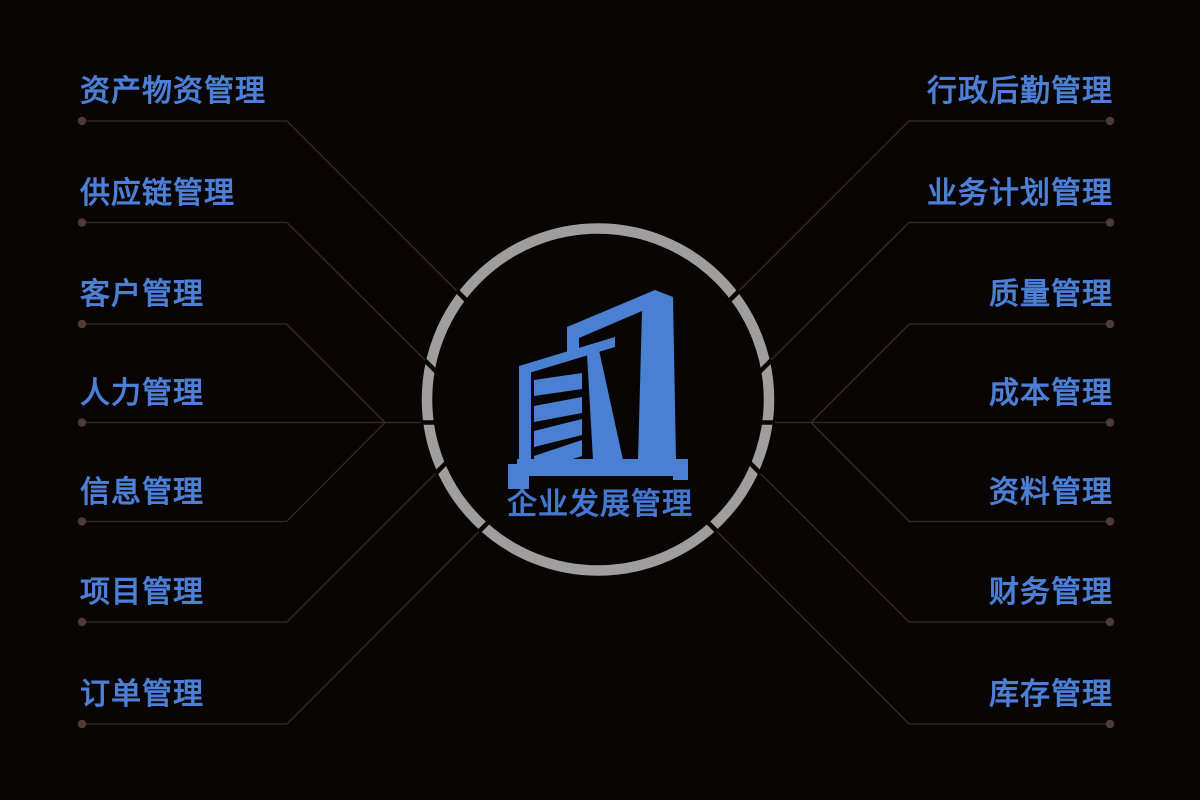 Image resolution: width=1200 pixels, height=800 pixels. Describe the element at coordinates (142, 393) in the screenshot. I see `left-label-4: 人力管理` at that location.